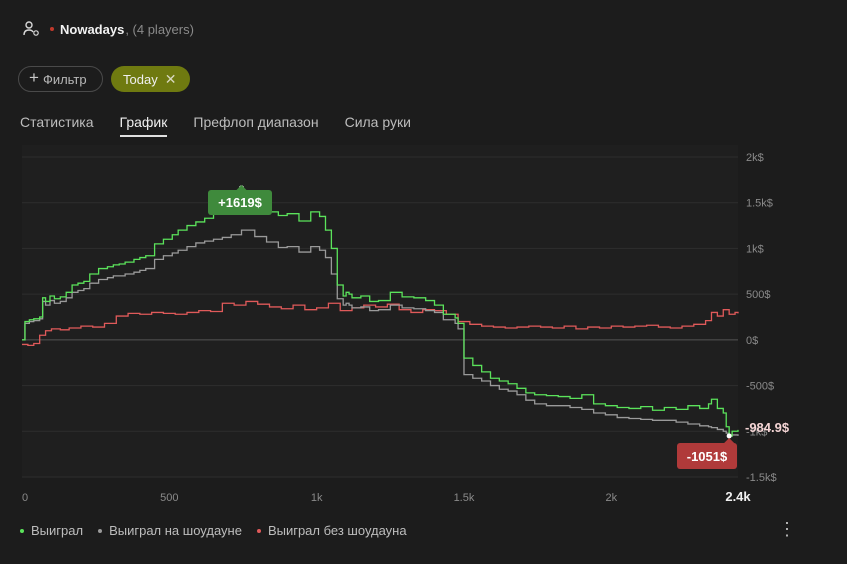 The height and width of the screenshot is (564, 847). I want to click on players-count: , (4 players), so click(159, 29).